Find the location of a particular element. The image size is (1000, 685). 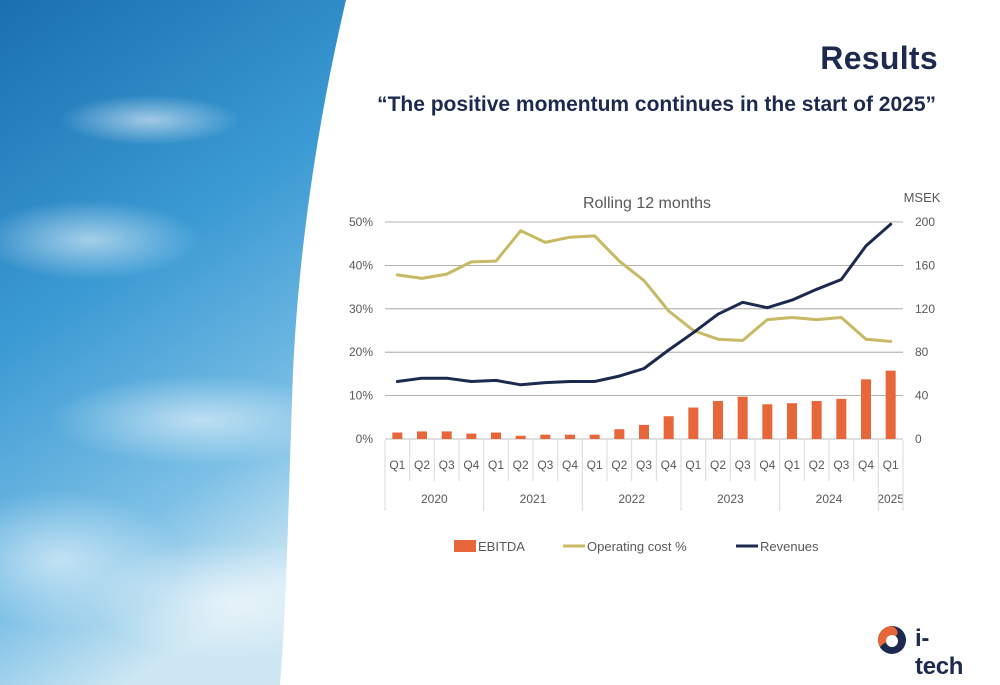

y-right-tick-label: 120 is located at coordinates (925, 309).